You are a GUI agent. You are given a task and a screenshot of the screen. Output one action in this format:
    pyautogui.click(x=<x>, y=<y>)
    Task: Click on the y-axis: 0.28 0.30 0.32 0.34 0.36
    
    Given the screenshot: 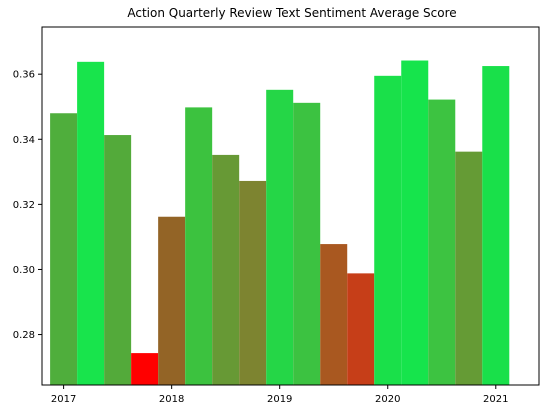 What is the action you would take?
    pyautogui.click(x=27, y=205)
    